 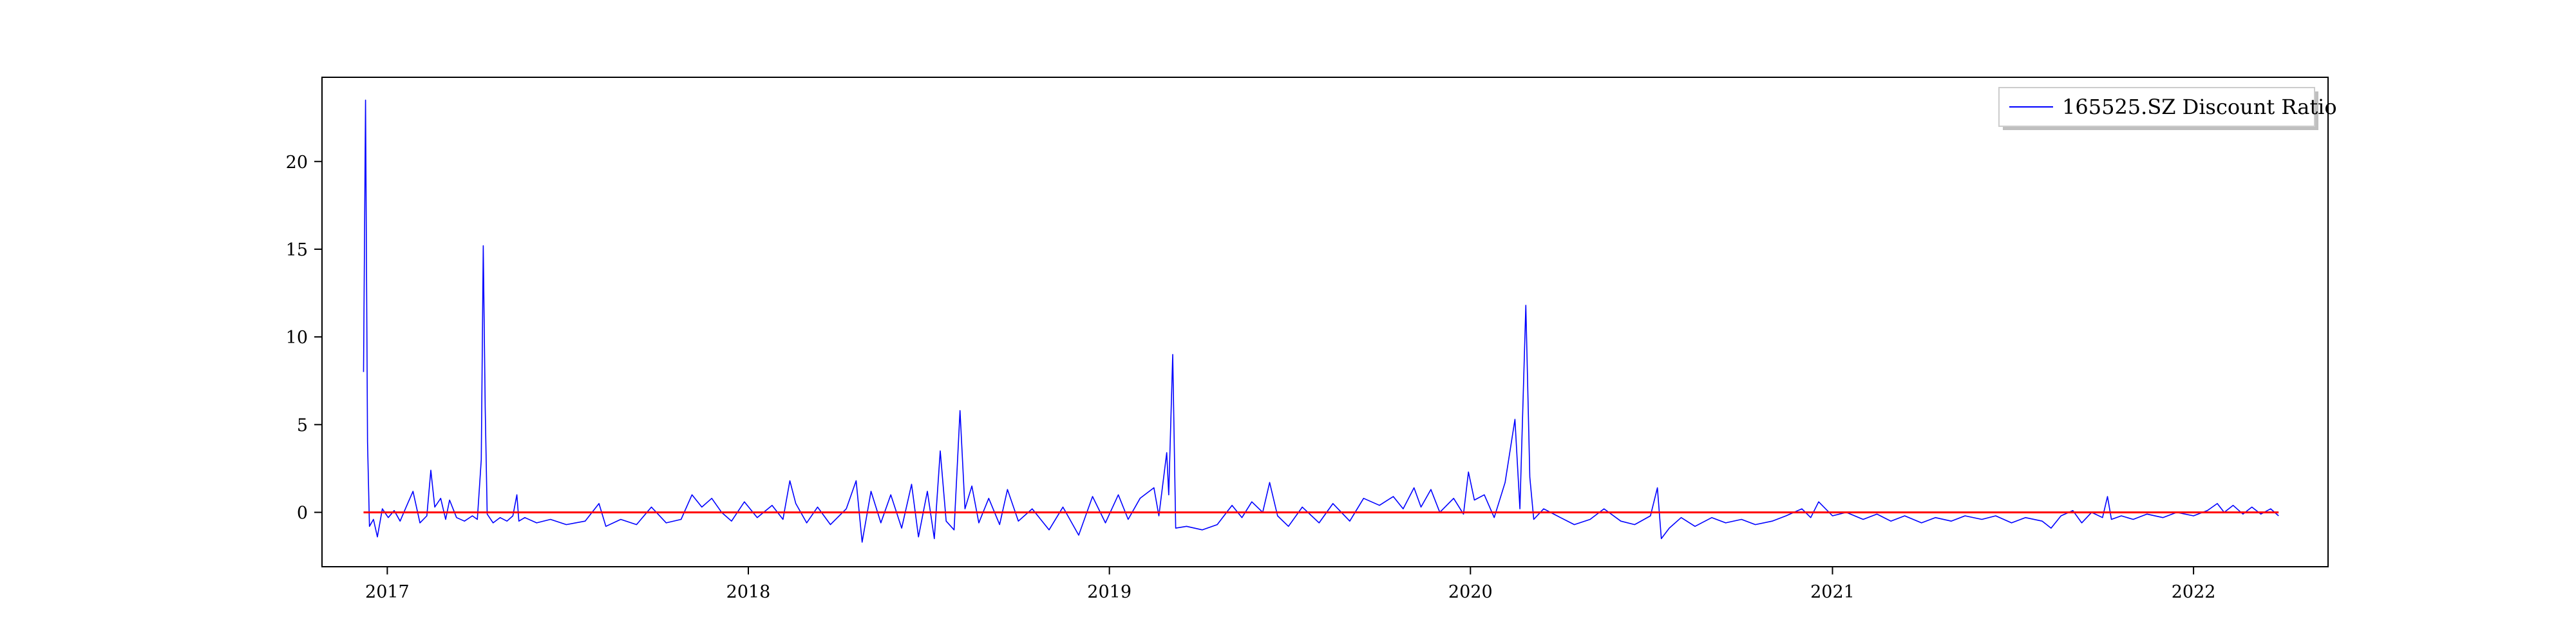 I want to click on legend: 165525.SZ Discount Ratio, so click(x=2167, y=108).